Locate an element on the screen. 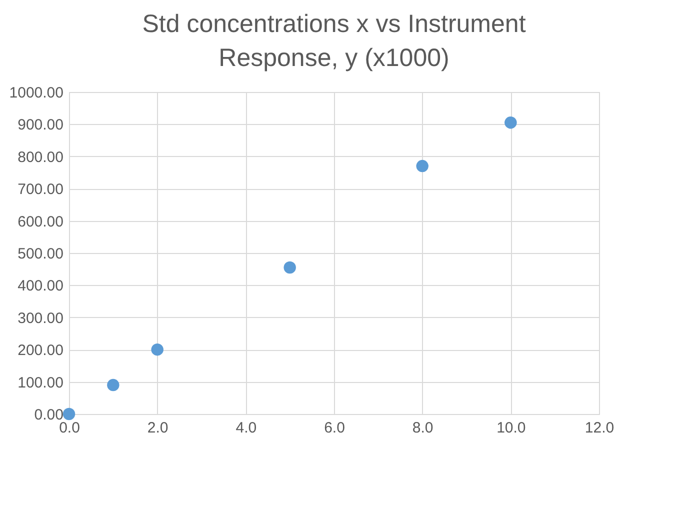 Image resolution: width=681 pixels, height=519 pixels. x-tick-label: 8.0 is located at coordinates (423, 428).